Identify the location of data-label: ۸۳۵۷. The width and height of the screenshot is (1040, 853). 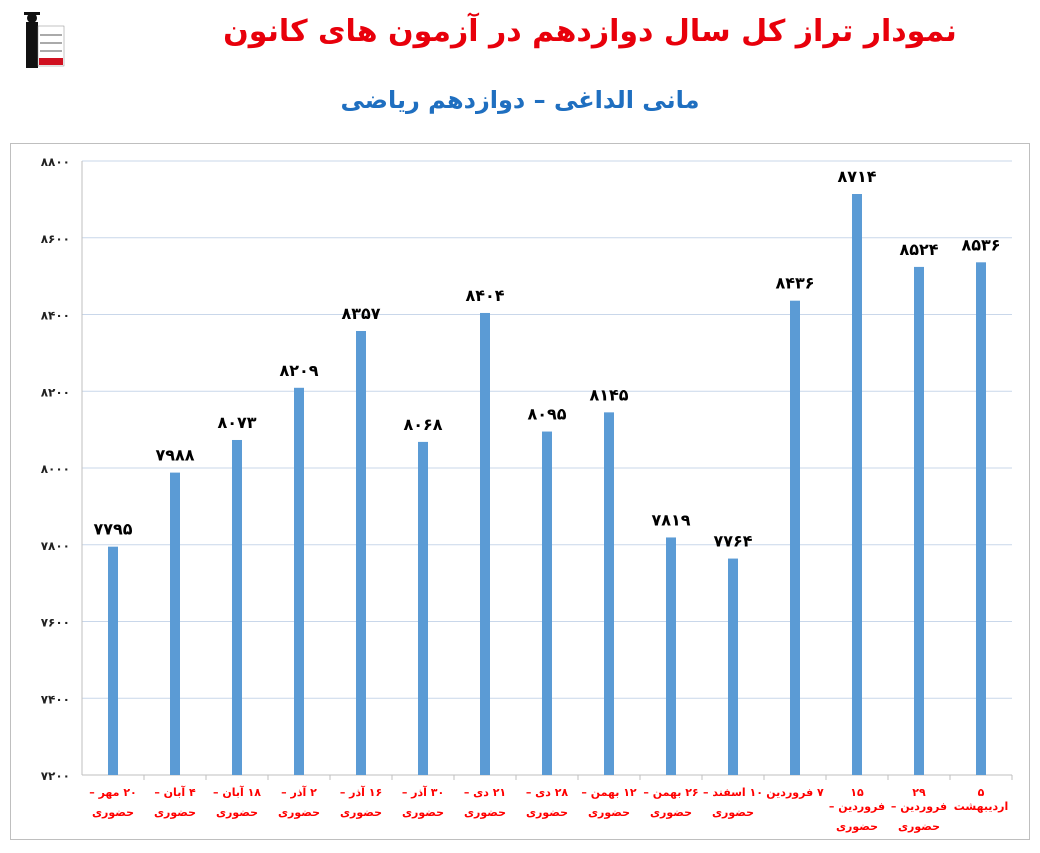
(360, 313).